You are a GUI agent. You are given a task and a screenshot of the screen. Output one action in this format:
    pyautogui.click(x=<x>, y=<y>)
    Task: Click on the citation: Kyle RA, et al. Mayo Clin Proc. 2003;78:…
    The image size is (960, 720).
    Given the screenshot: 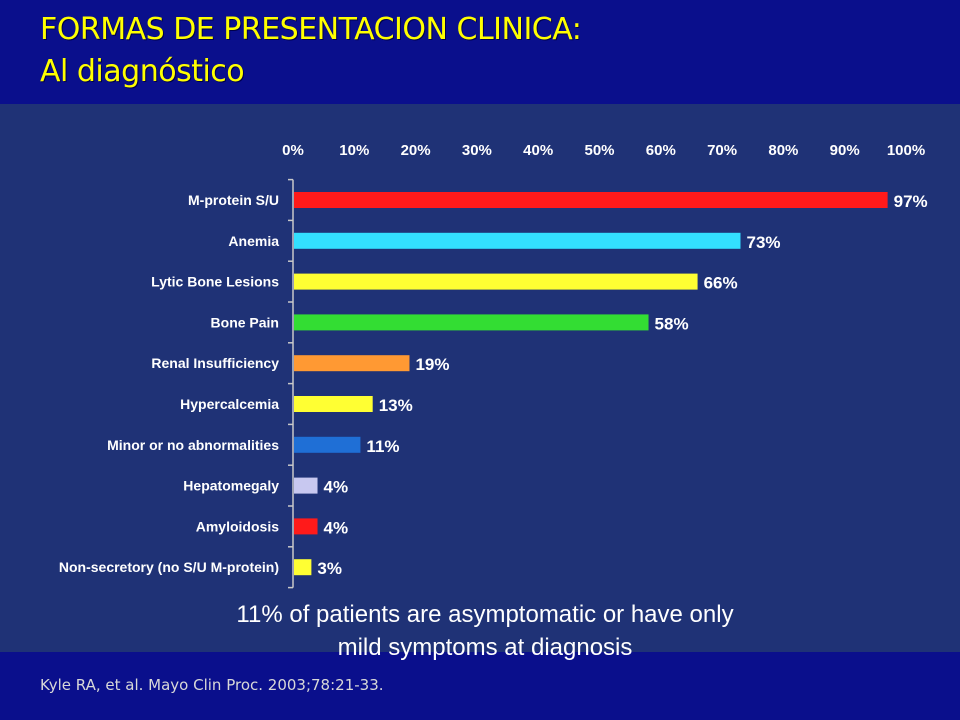 What is the action you would take?
    pyautogui.click(x=212, y=685)
    